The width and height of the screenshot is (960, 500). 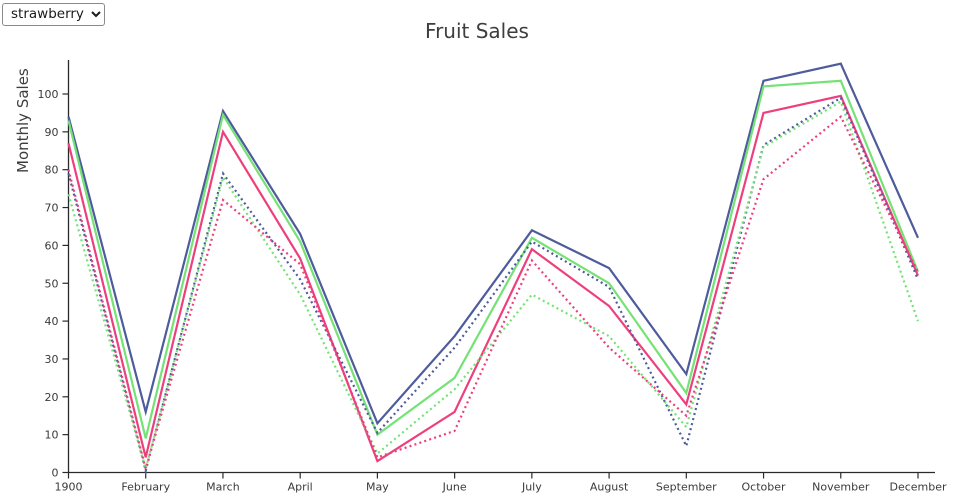 What do you see at coordinates (52, 359) in the screenshot?
I see `y-tick-label: 30` at bounding box center [52, 359].